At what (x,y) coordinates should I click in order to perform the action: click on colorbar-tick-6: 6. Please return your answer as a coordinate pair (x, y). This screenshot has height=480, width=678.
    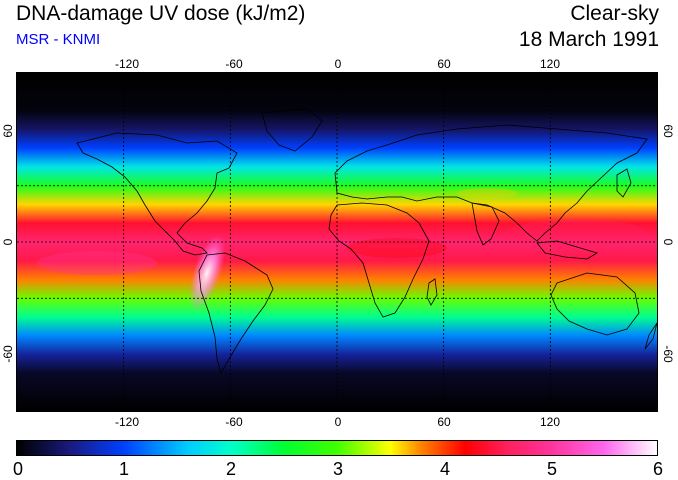
    Looking at the image, I should click on (658, 469).